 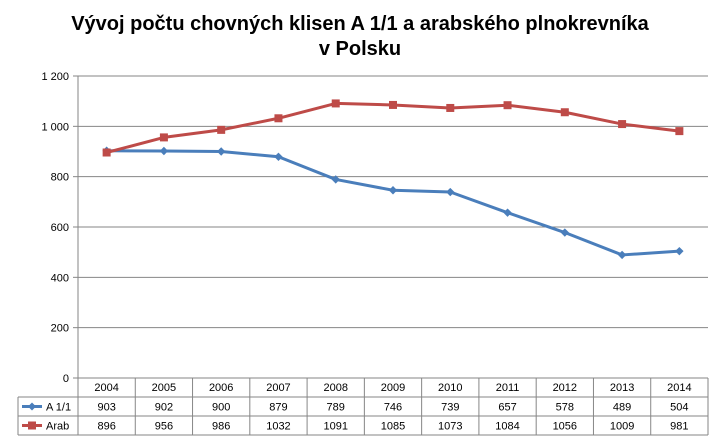 I want to click on data-table-cell: 1056, so click(x=565, y=427).